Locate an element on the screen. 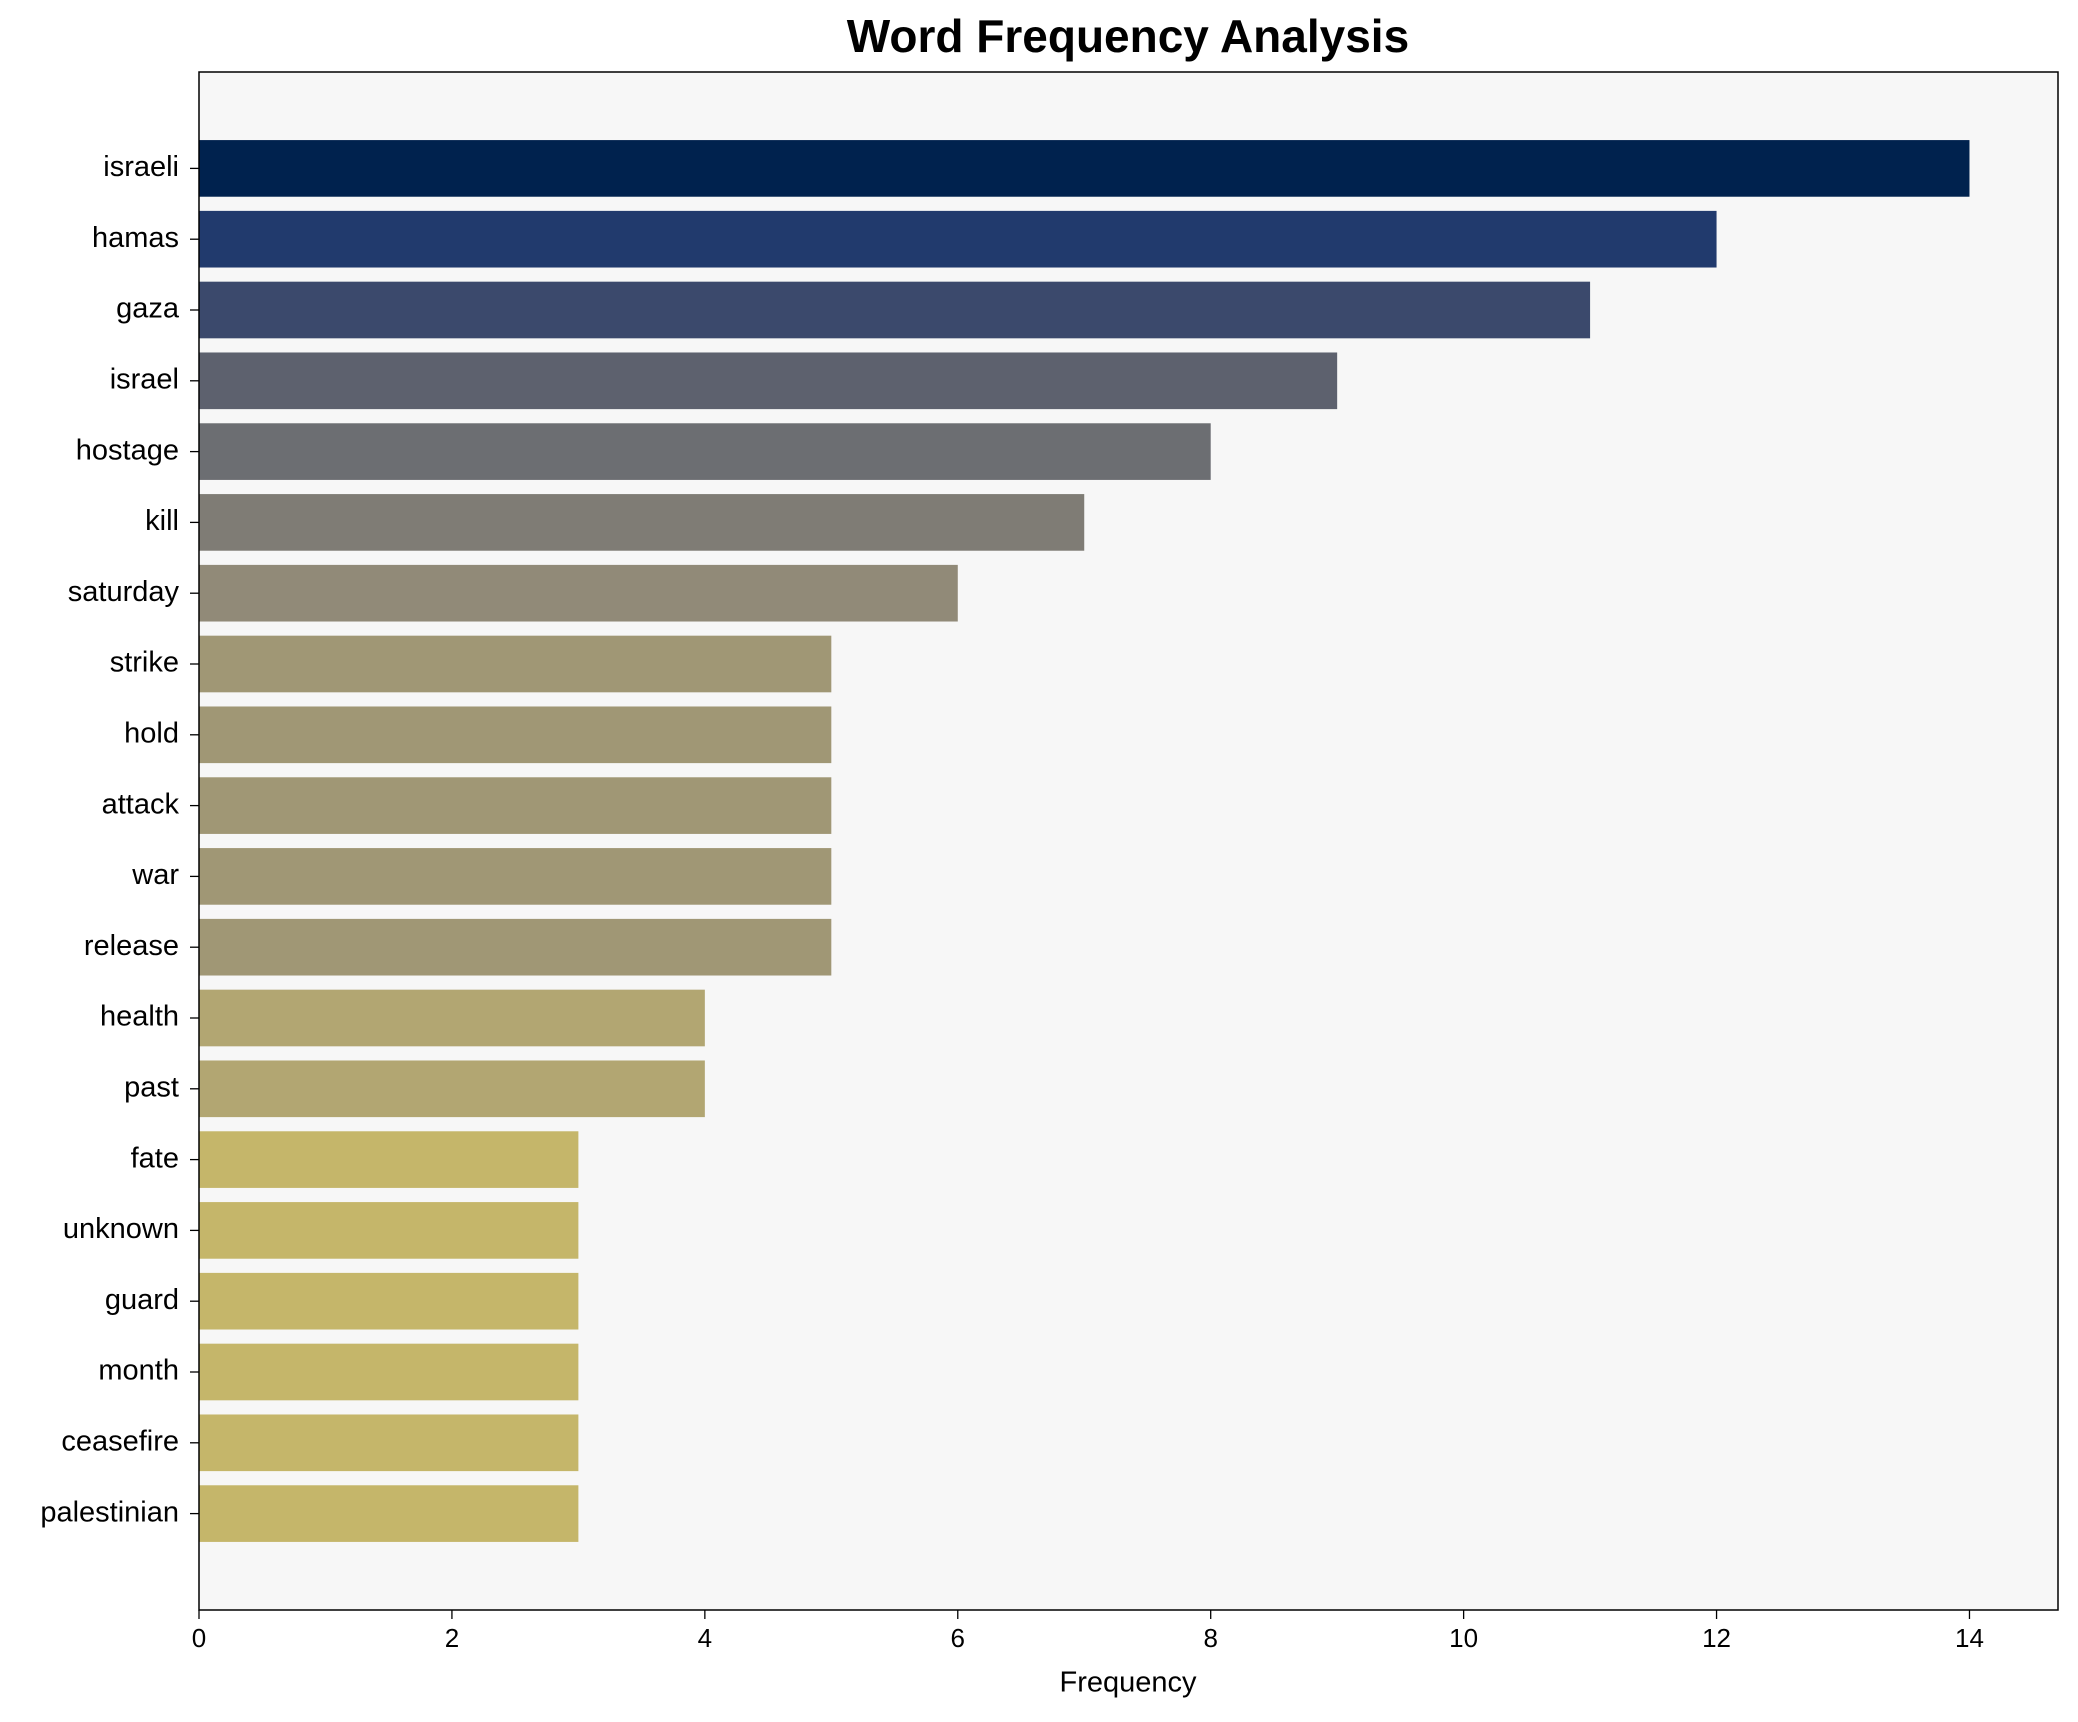 The height and width of the screenshot is (1722, 2078). y-tick-label: release is located at coordinates (131, 946).